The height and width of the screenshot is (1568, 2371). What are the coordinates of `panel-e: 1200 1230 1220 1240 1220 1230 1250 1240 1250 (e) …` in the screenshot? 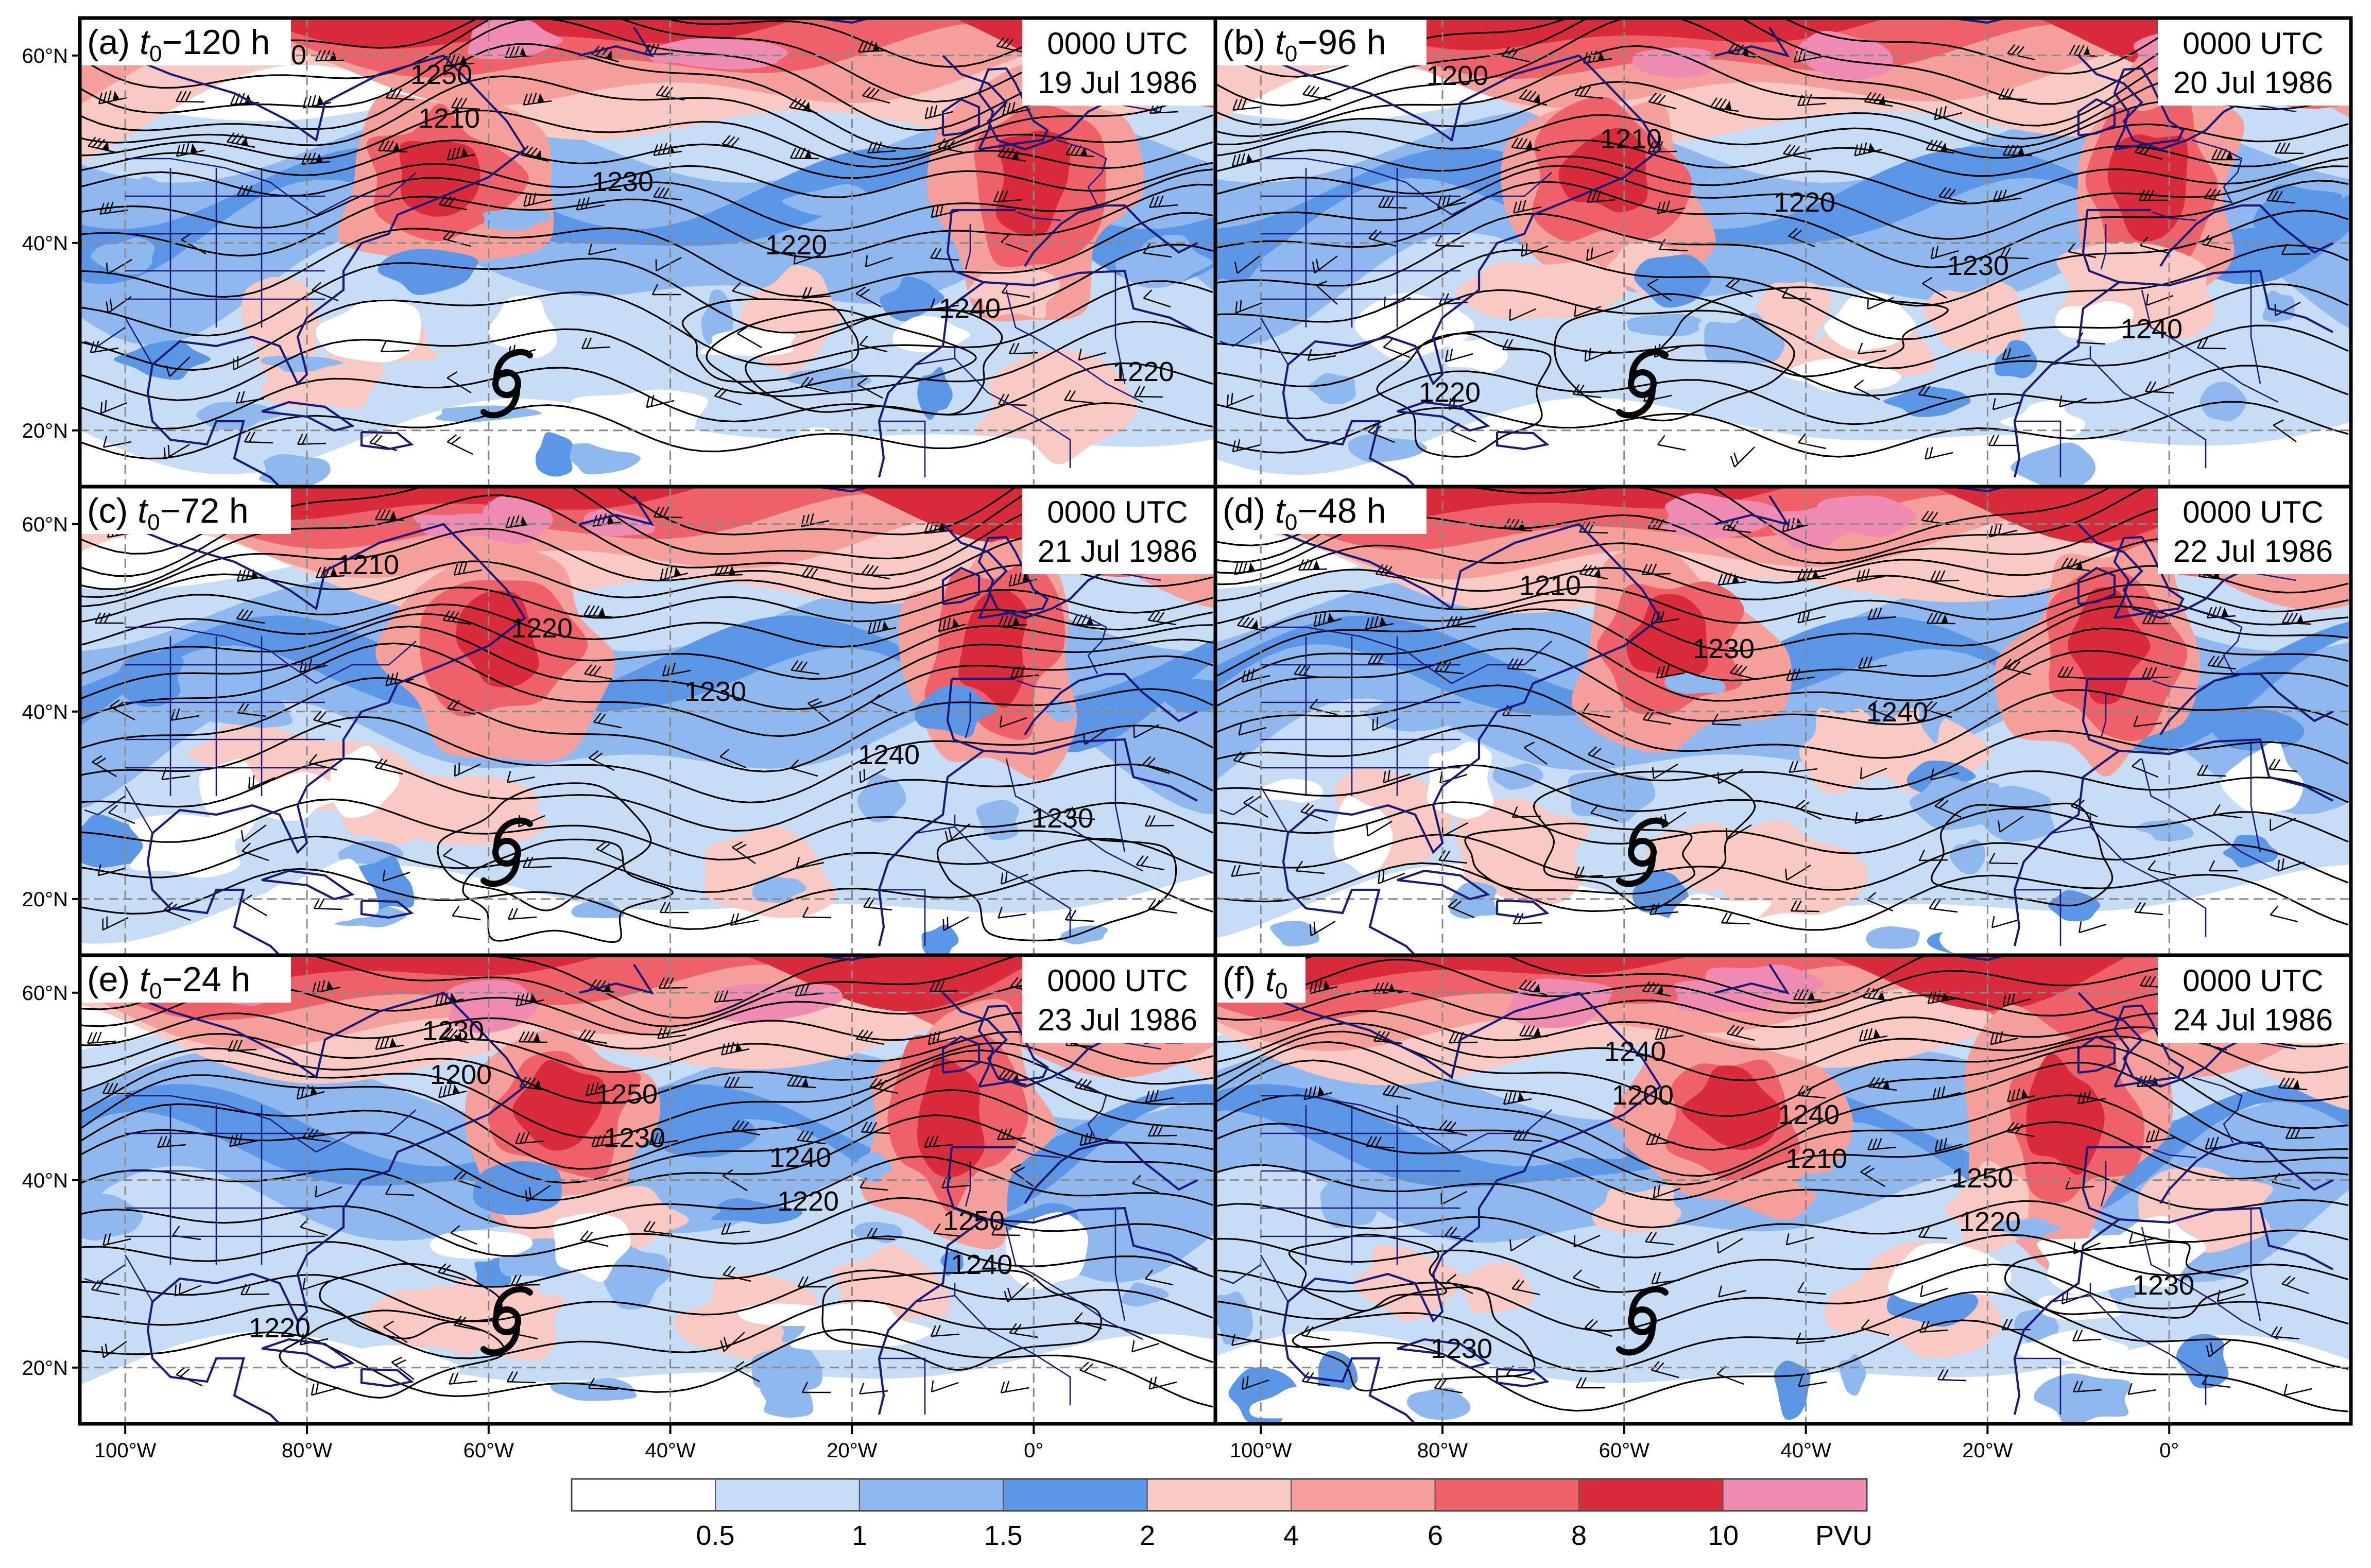 It's located at (647, 1190).